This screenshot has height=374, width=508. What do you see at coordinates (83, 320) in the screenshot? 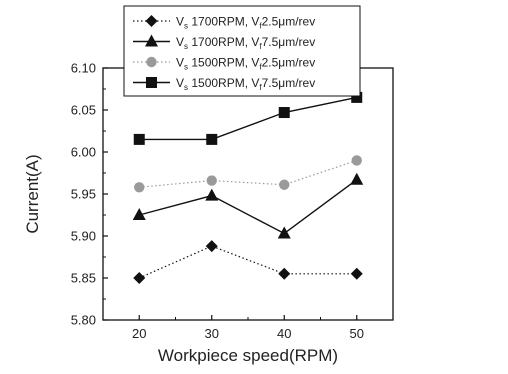
I see `y-tick-label: 5.80` at bounding box center [83, 320].